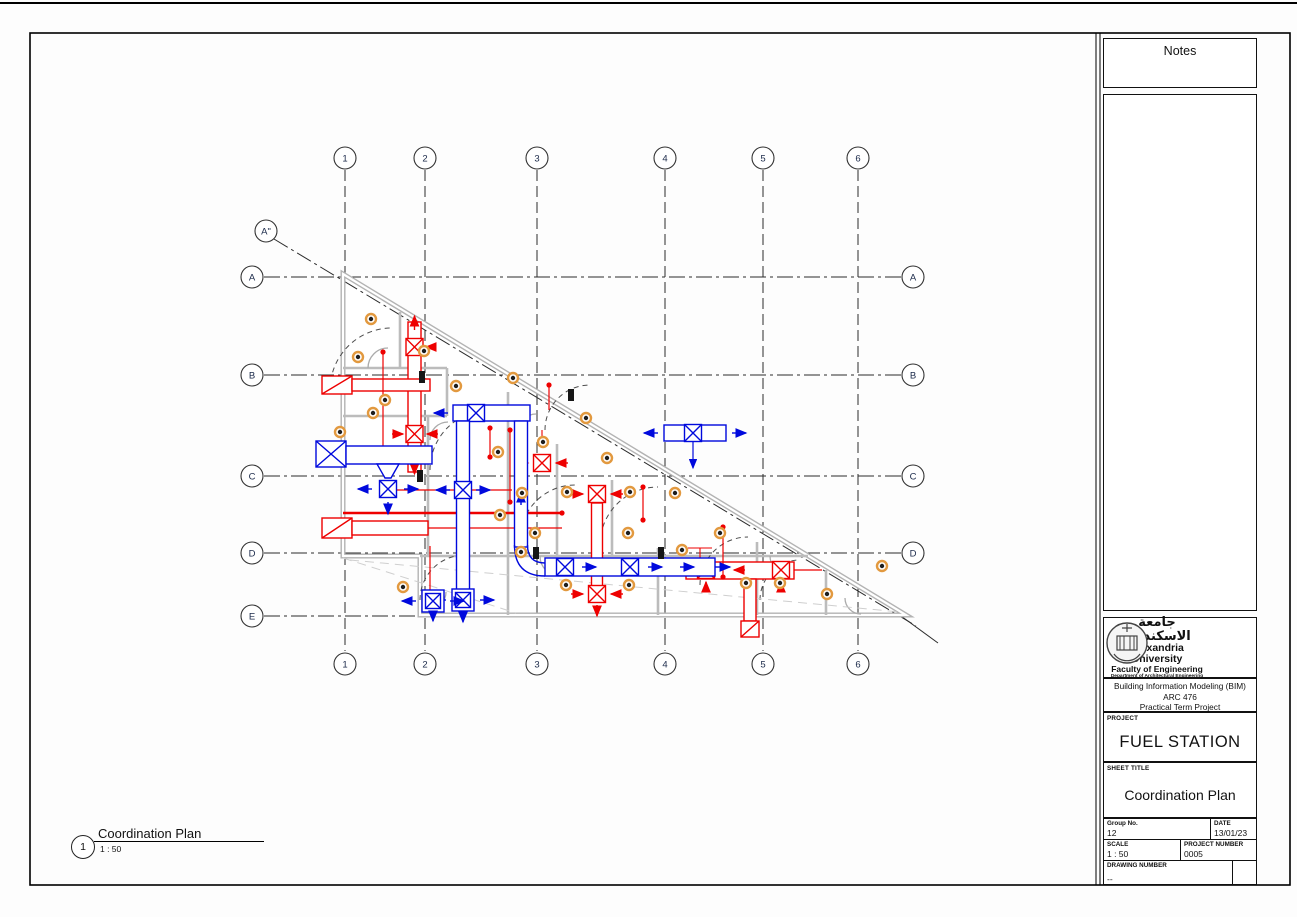 This screenshot has height=917, width=1297. Describe the element at coordinates (1180, 352) in the screenshot. I see `revision-box` at that location.